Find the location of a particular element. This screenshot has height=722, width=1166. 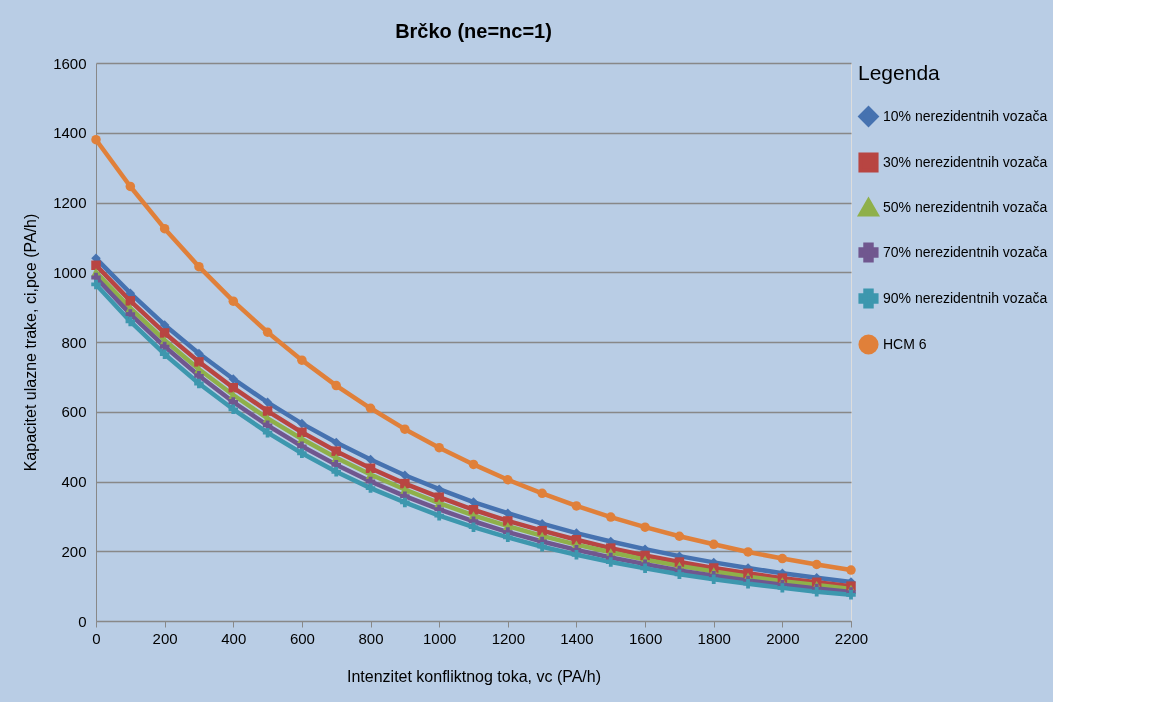

y-tick-label: 600 is located at coordinates (74, 412).